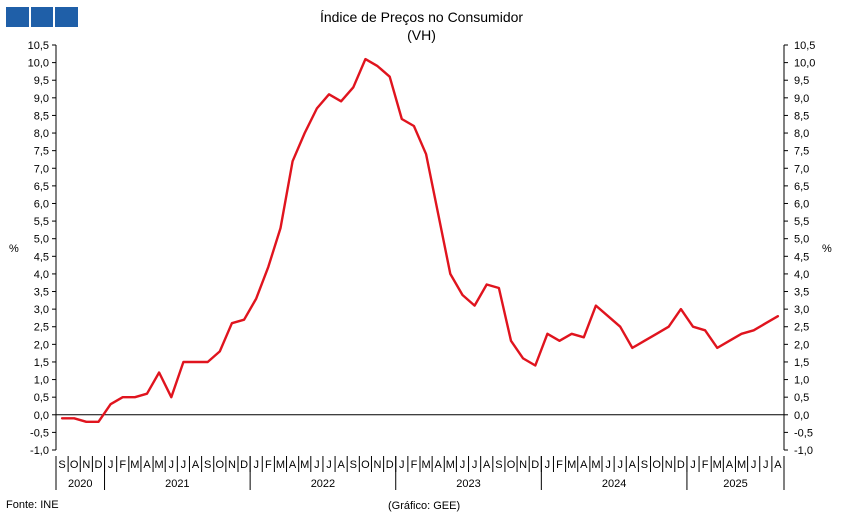 The image size is (843, 518). I want to click on x-year-label: 2024, so click(614, 484).